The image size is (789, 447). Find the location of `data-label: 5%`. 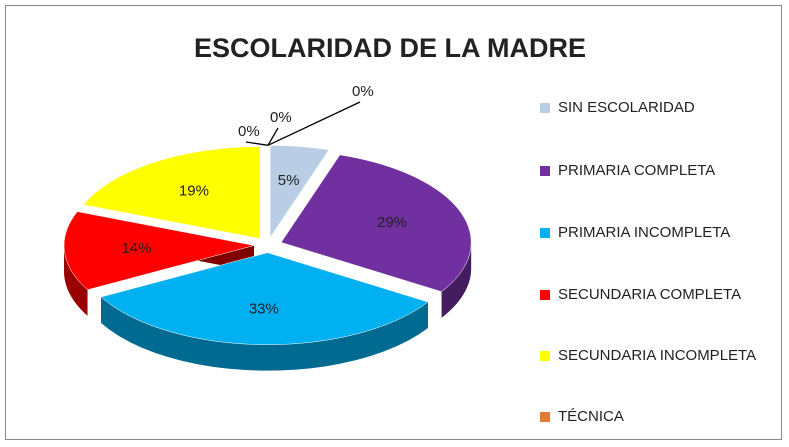

data-label: 5% is located at coordinates (289, 180).